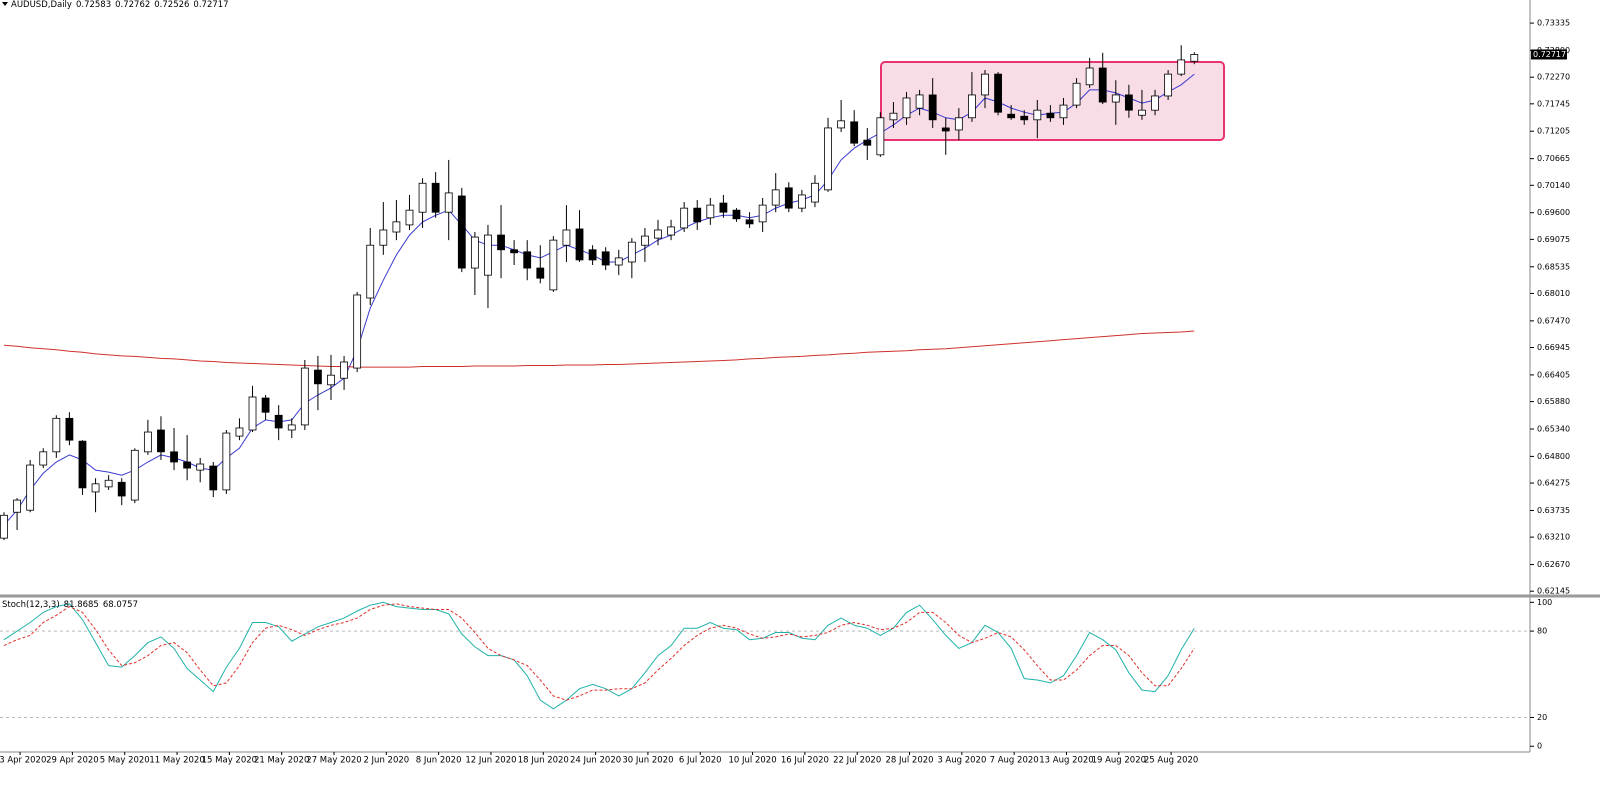 Image resolution: width=1600 pixels, height=785 pixels. Describe the element at coordinates (1542, 631) in the screenshot. I see `y-tick-label: 80` at that location.